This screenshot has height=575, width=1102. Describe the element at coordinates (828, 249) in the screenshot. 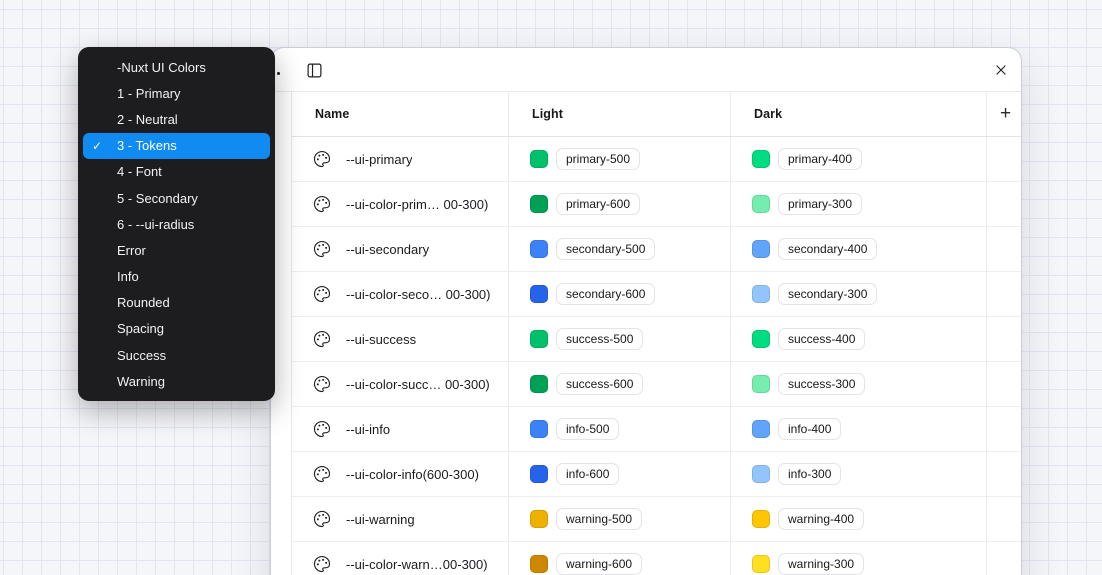

I see `dark-value-badge: secondary-400` at that location.